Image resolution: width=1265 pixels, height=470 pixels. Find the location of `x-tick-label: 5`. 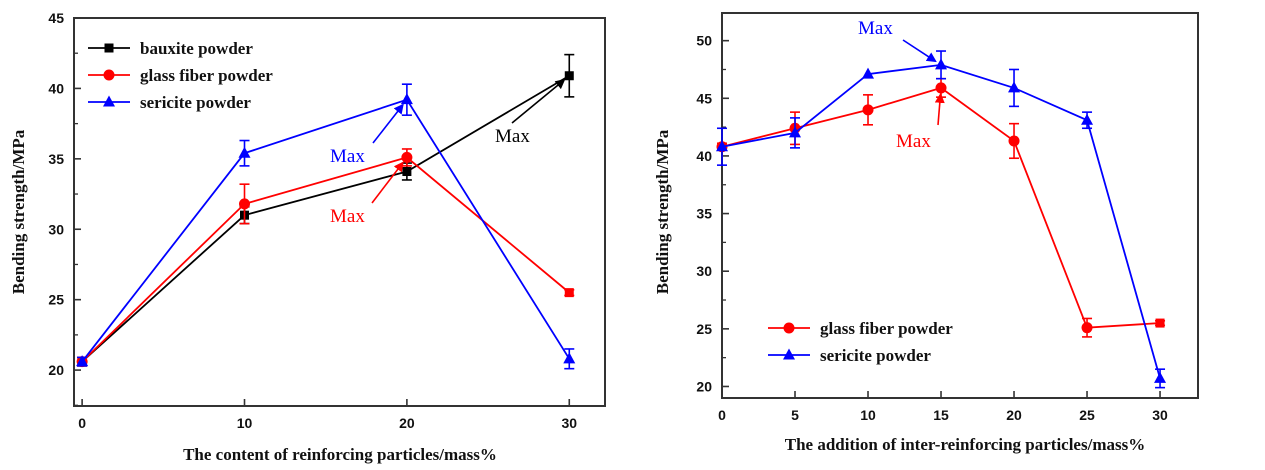

x-tick-label: 5 is located at coordinates (795, 415).